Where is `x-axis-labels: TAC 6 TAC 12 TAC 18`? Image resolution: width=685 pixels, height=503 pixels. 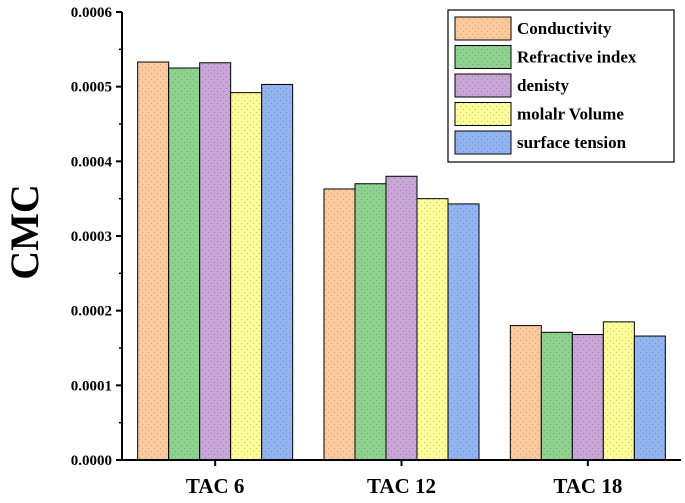 x-axis-labels: TAC 6 TAC 12 TAC 18 is located at coordinates (404, 479).